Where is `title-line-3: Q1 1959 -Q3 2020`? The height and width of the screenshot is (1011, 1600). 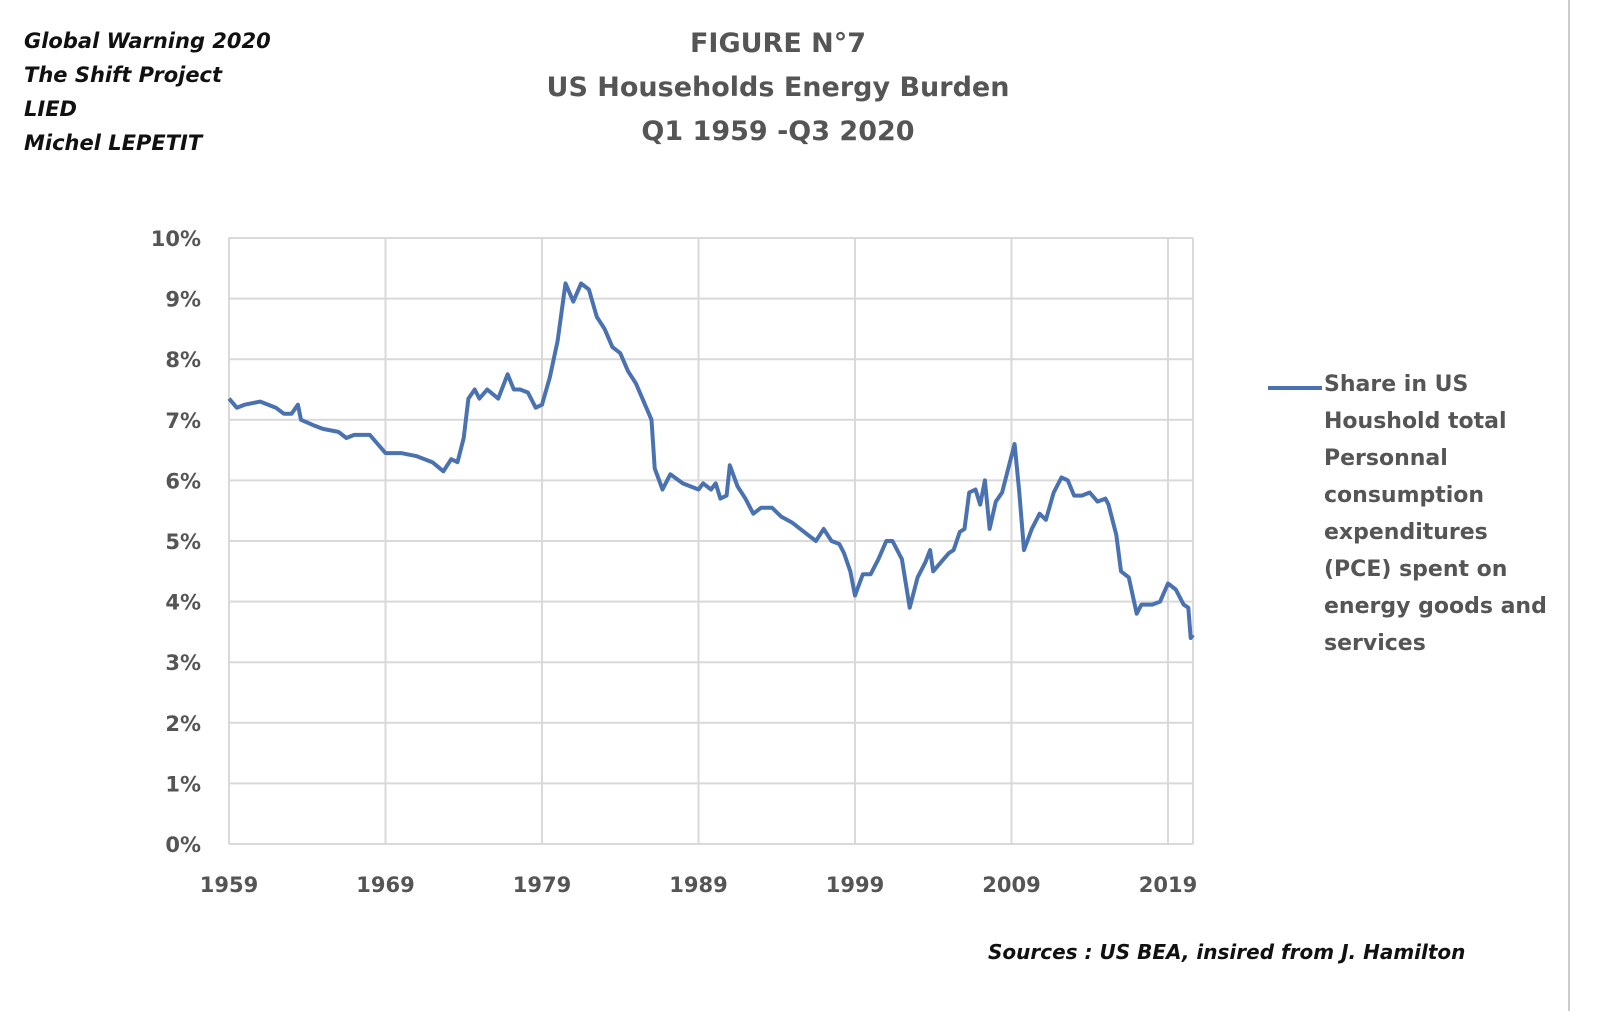 title-line-3: Q1 1959 -Q3 2020 is located at coordinates (778, 131).